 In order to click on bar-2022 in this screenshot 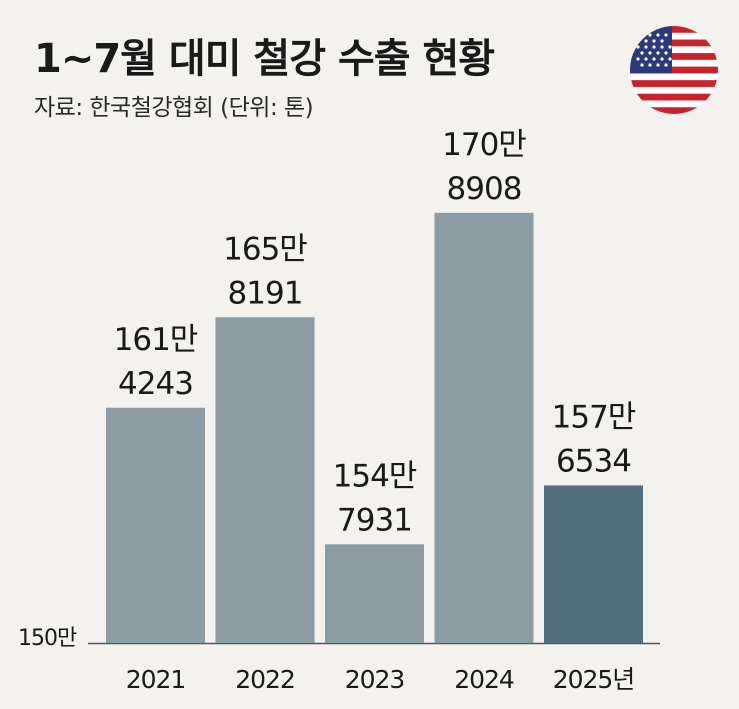, I will do `click(265, 480)`.